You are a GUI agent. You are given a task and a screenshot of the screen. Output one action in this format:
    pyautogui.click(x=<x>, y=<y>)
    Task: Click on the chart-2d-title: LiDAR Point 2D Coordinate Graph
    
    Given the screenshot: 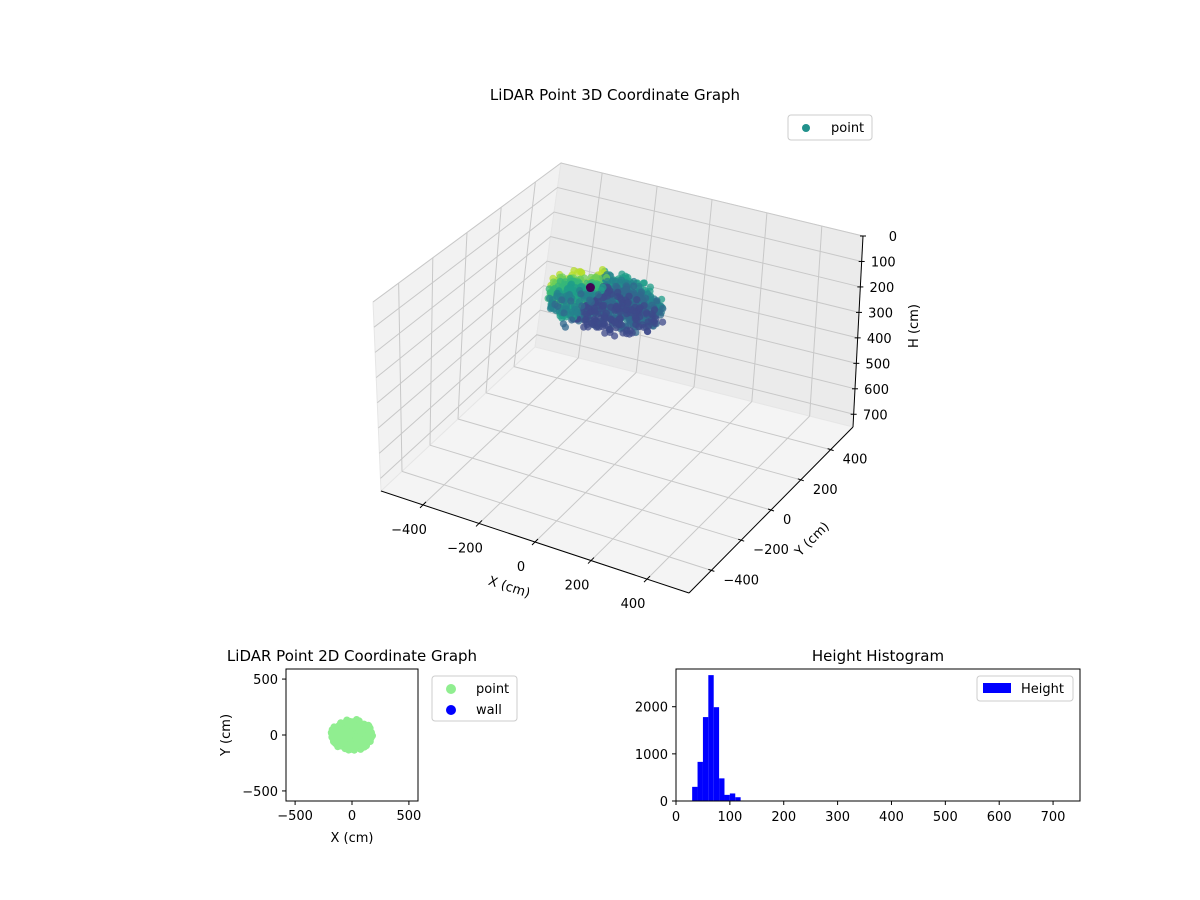 What is the action you would take?
    pyautogui.click(x=352, y=656)
    